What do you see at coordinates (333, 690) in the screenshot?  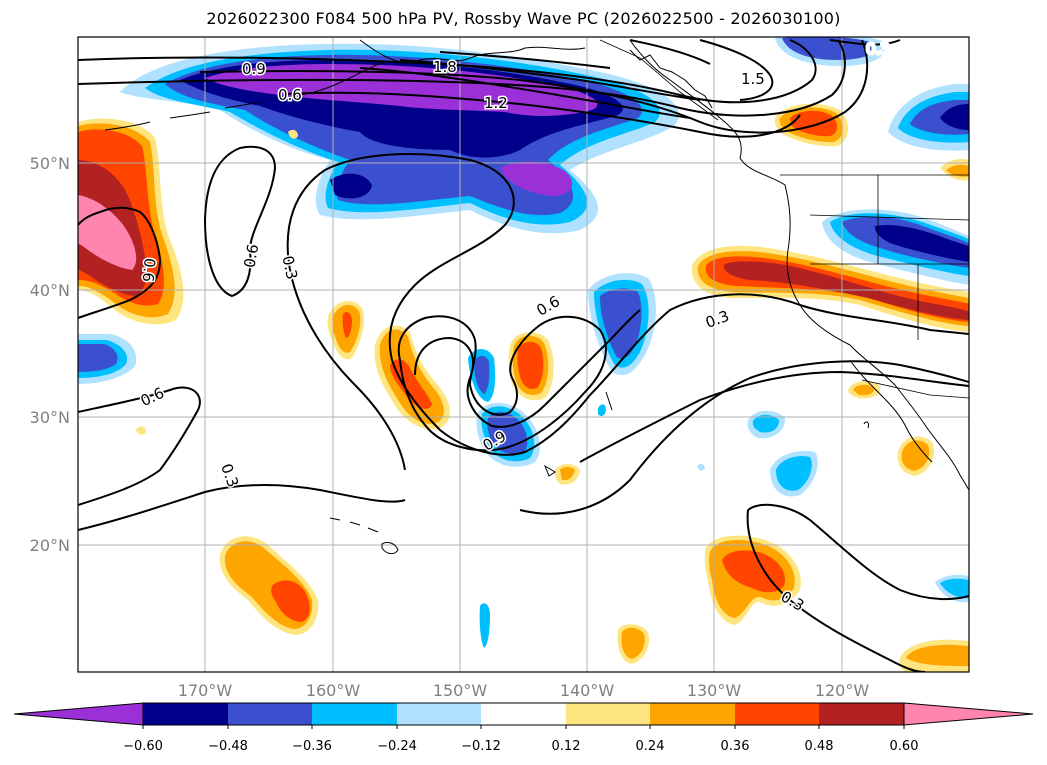 I see `lon-label: 160°W` at bounding box center [333, 690].